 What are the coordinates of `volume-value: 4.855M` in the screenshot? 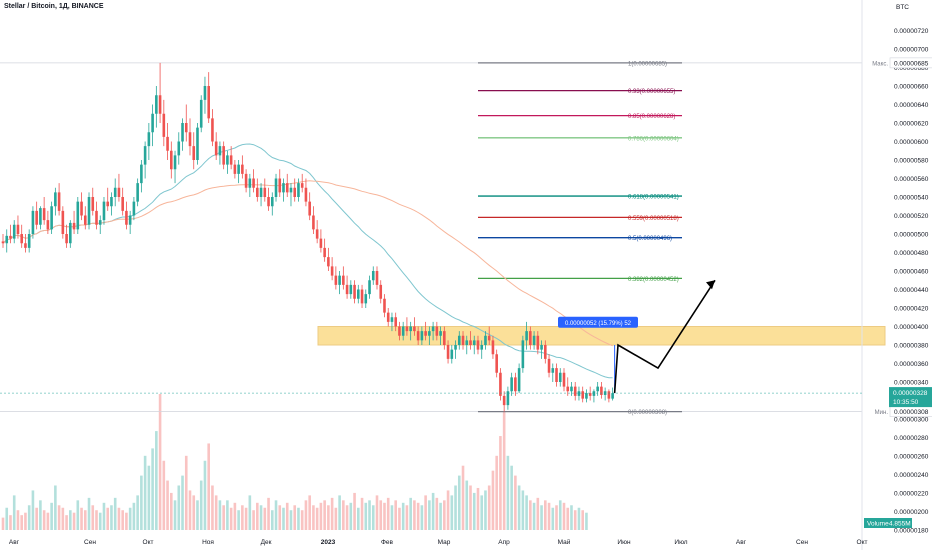 It's located at (900, 524).